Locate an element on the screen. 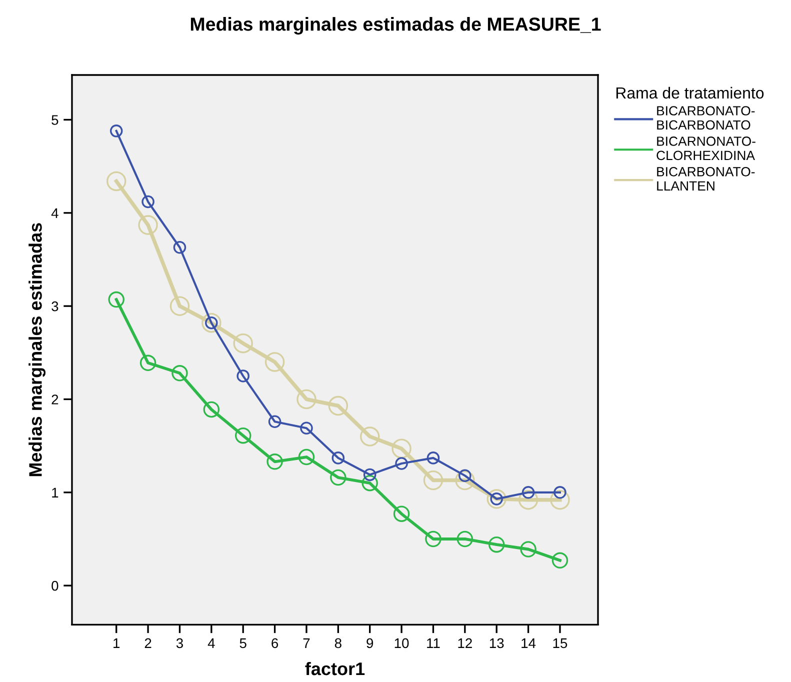 Image resolution: width=791 pixels, height=682 pixels. x-tick-label: 12 is located at coordinates (465, 643).